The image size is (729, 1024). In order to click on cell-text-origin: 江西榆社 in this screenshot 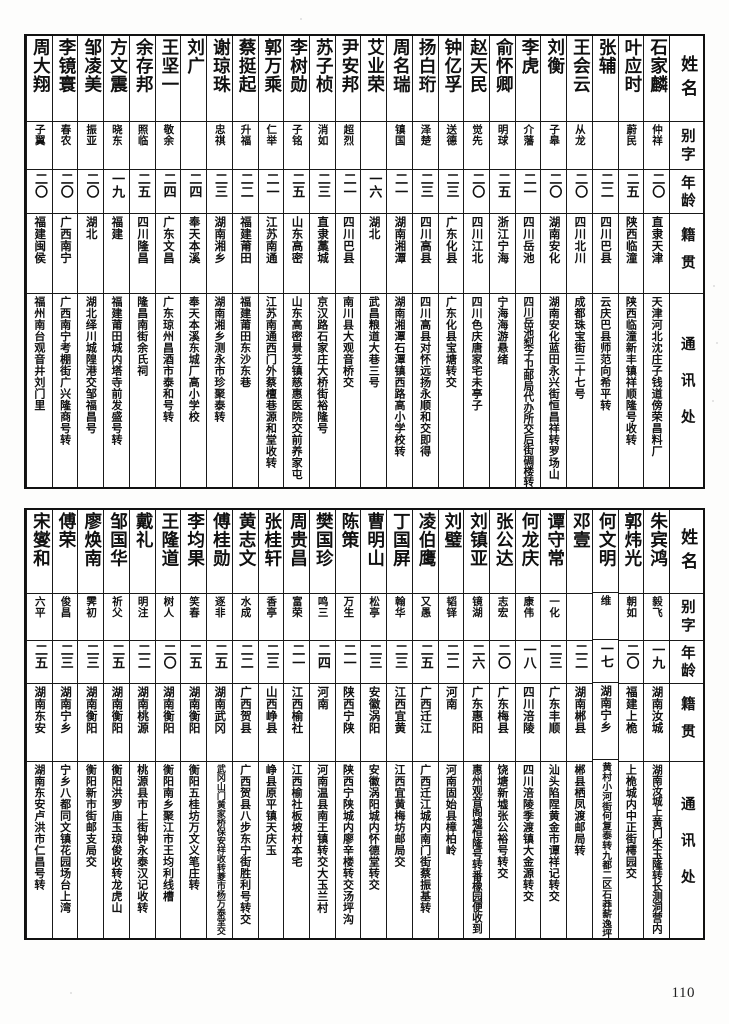, I will do `click(297, 710)`.